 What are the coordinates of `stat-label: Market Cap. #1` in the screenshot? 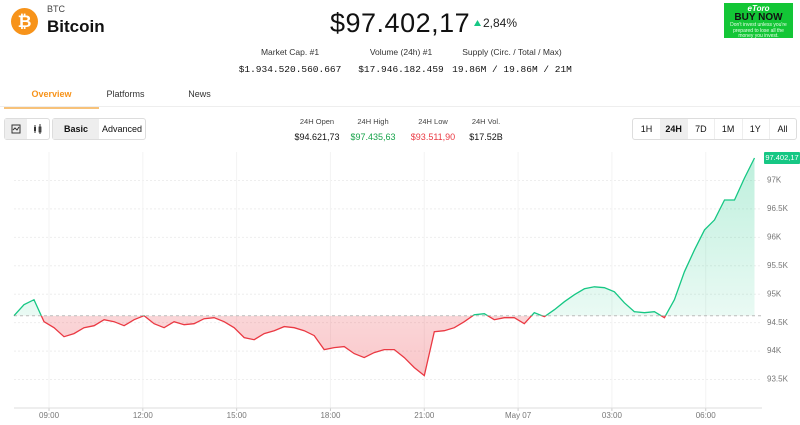 It's located at (290, 52).